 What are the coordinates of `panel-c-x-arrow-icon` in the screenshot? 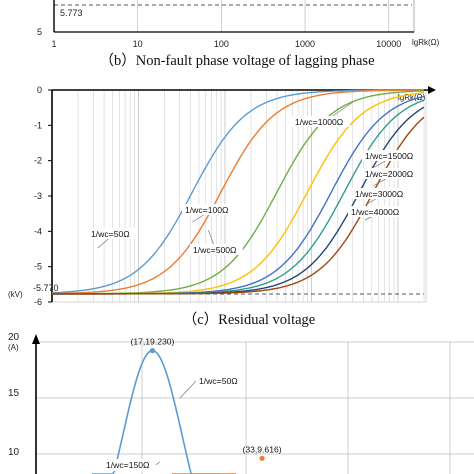 It's located at (432, 90).